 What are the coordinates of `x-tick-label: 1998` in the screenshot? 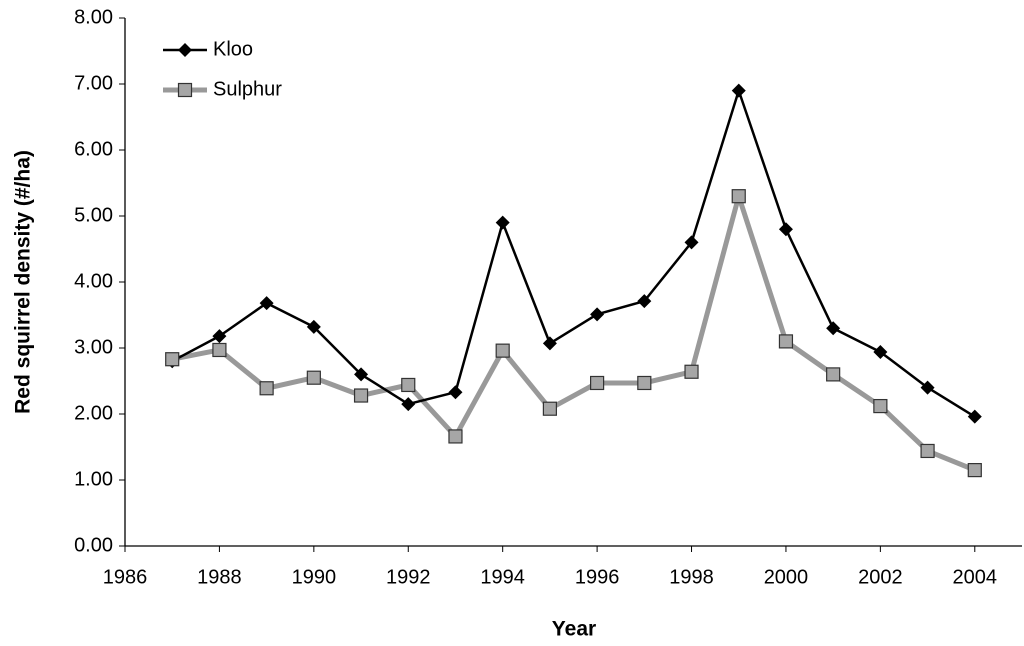 It's located at (691, 577).